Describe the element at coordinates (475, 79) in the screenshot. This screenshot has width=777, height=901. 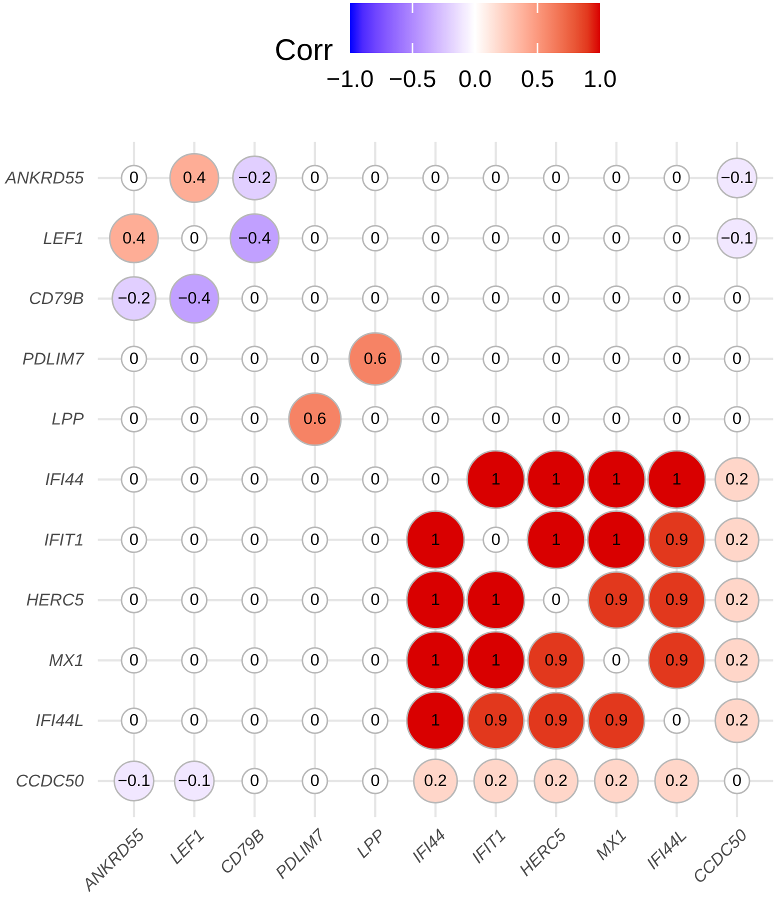
I see `color-bar-label: 0.0` at that location.